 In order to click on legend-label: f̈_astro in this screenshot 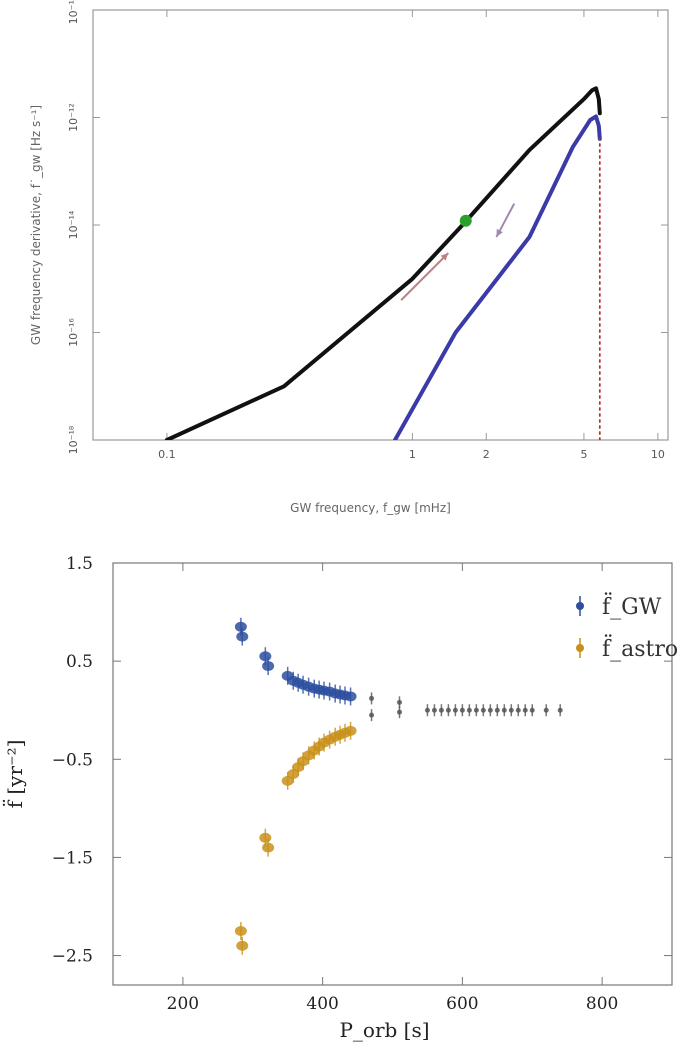, I will do `click(640, 648)`.